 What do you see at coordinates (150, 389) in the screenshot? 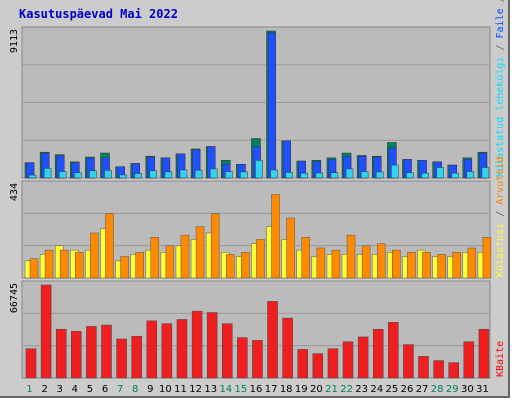
I see `x-tick-label: 9` at bounding box center [150, 389].